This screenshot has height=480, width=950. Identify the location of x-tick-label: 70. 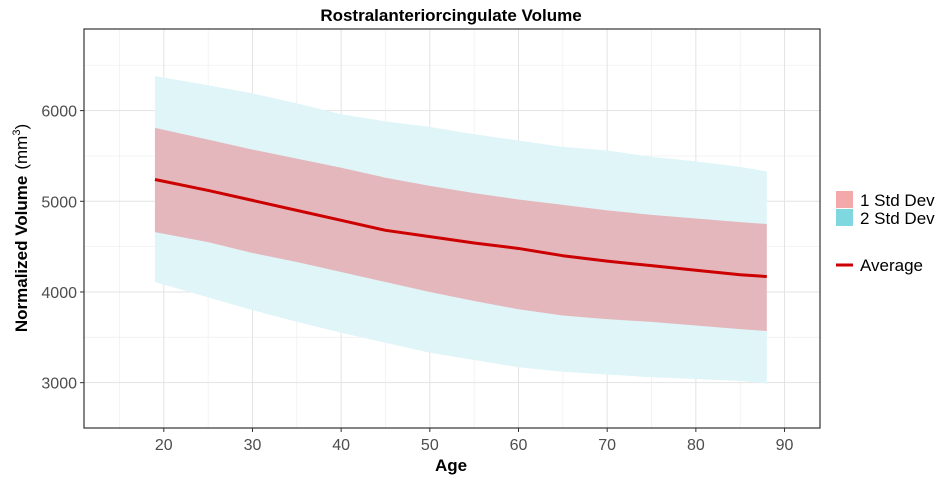
(607, 445).